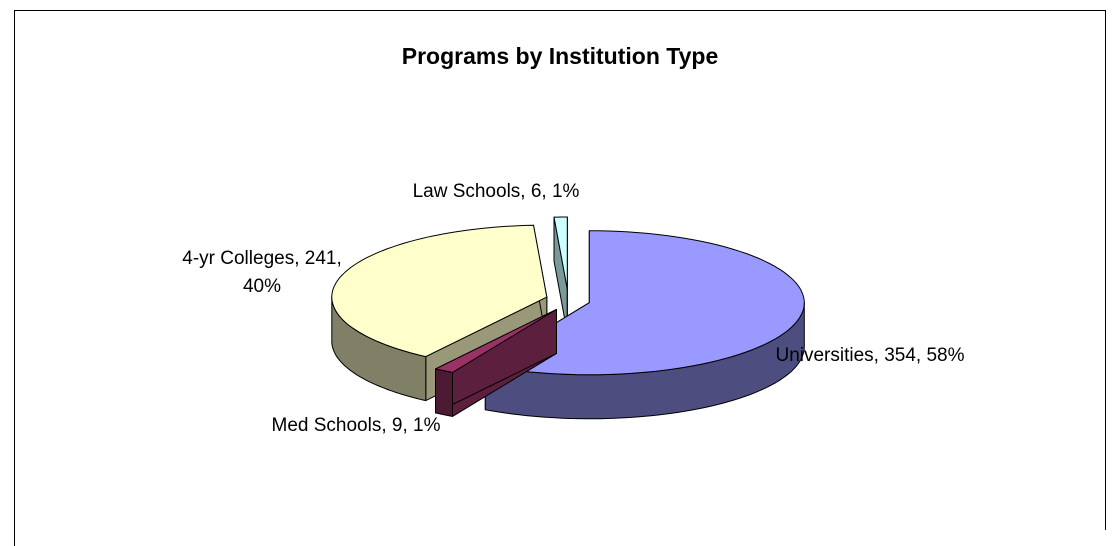 This screenshot has width=1120, height=546. I want to click on data-label: Universities, 354, 58%, so click(870, 355).